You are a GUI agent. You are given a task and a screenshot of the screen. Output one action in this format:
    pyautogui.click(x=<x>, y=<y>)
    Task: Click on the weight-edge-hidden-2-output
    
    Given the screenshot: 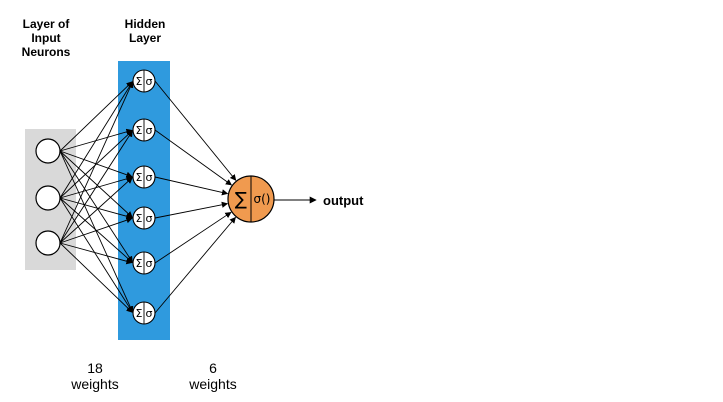 What is the action you would take?
    pyautogui.click(x=193, y=157)
    